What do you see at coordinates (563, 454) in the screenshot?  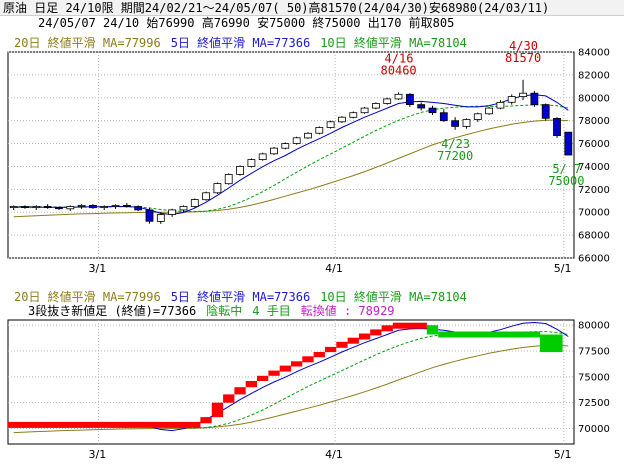 I see `x-tick-label: 5/1` at bounding box center [563, 454].